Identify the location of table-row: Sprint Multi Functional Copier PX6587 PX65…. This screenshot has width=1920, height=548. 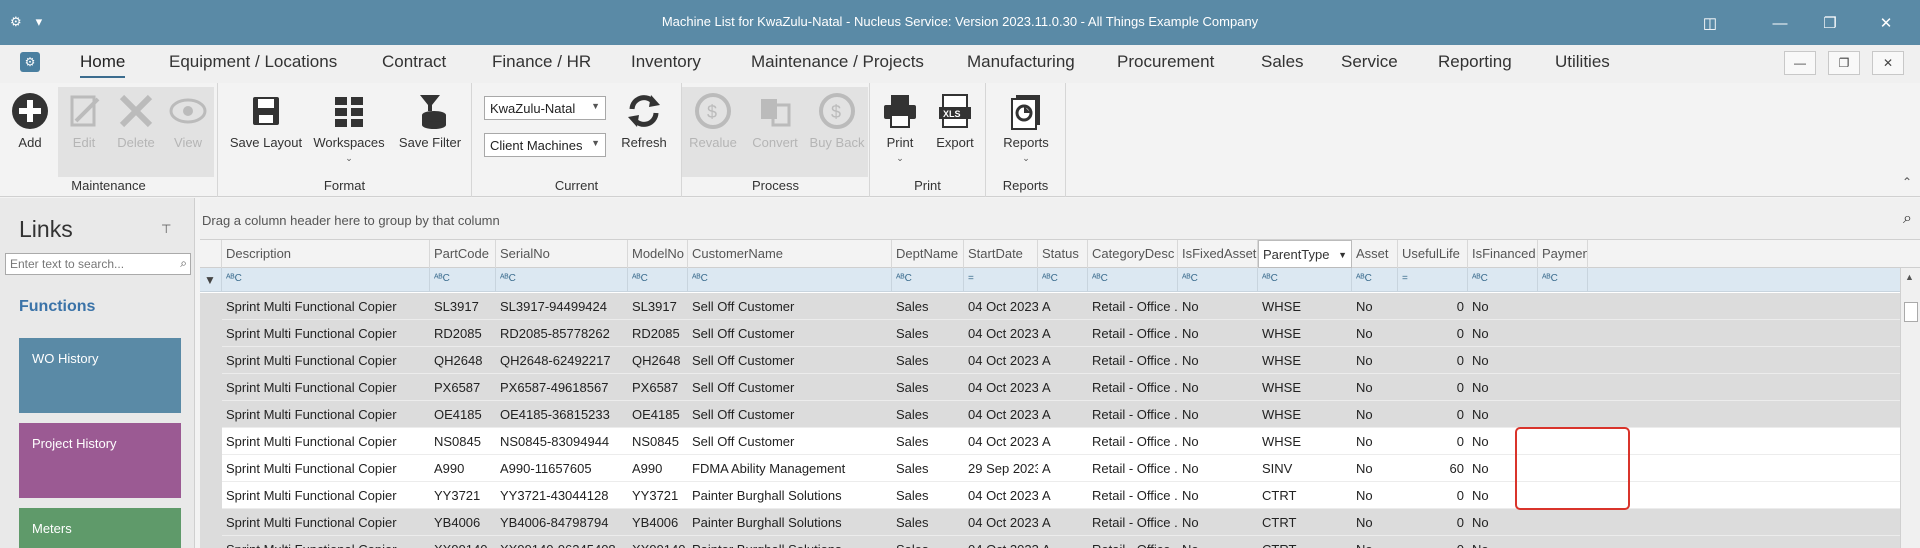
(1050, 387).